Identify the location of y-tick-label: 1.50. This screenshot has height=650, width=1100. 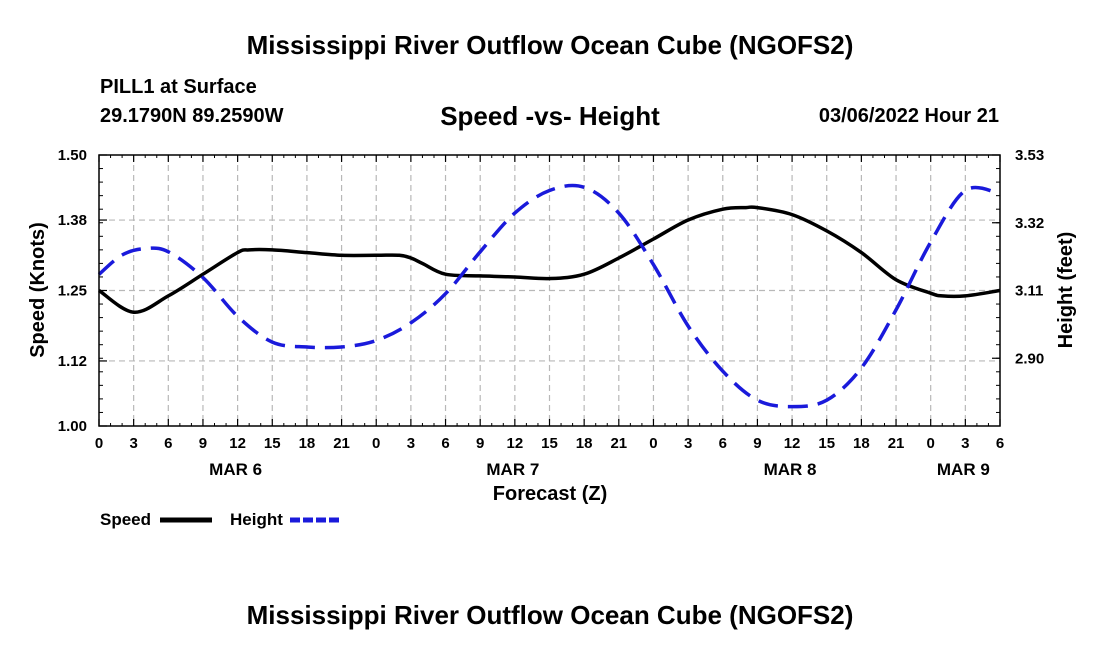
(72, 155).